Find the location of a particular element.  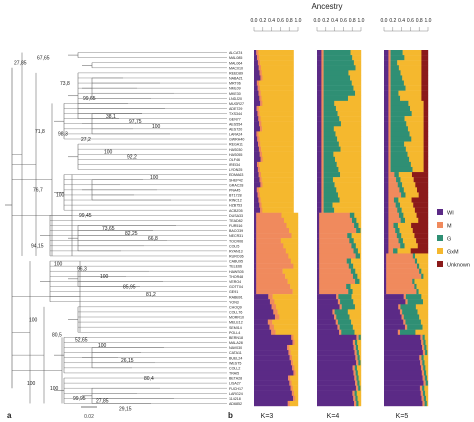

accession-label: HAS055 is located at coordinates (235, 155).